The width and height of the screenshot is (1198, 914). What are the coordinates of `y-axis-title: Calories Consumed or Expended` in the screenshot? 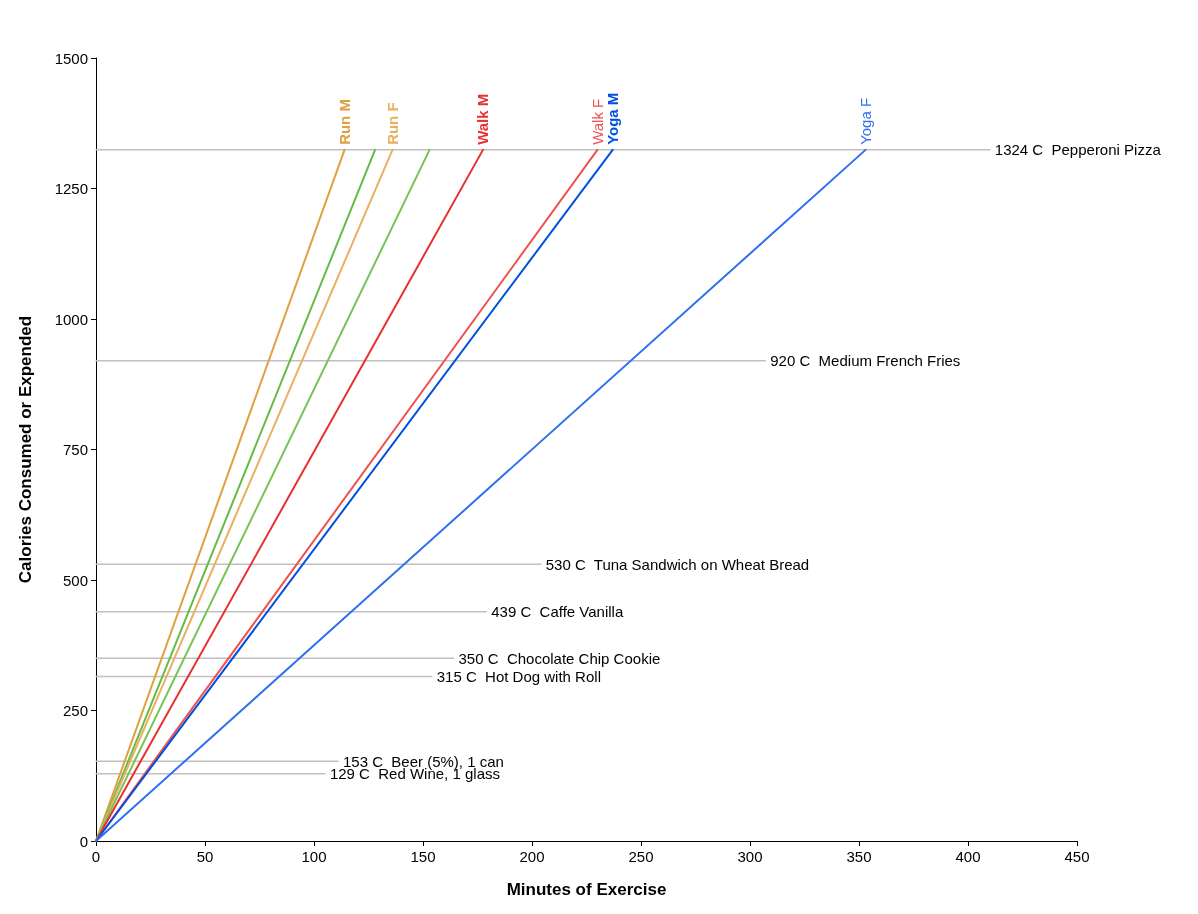 It's located at (25, 449).